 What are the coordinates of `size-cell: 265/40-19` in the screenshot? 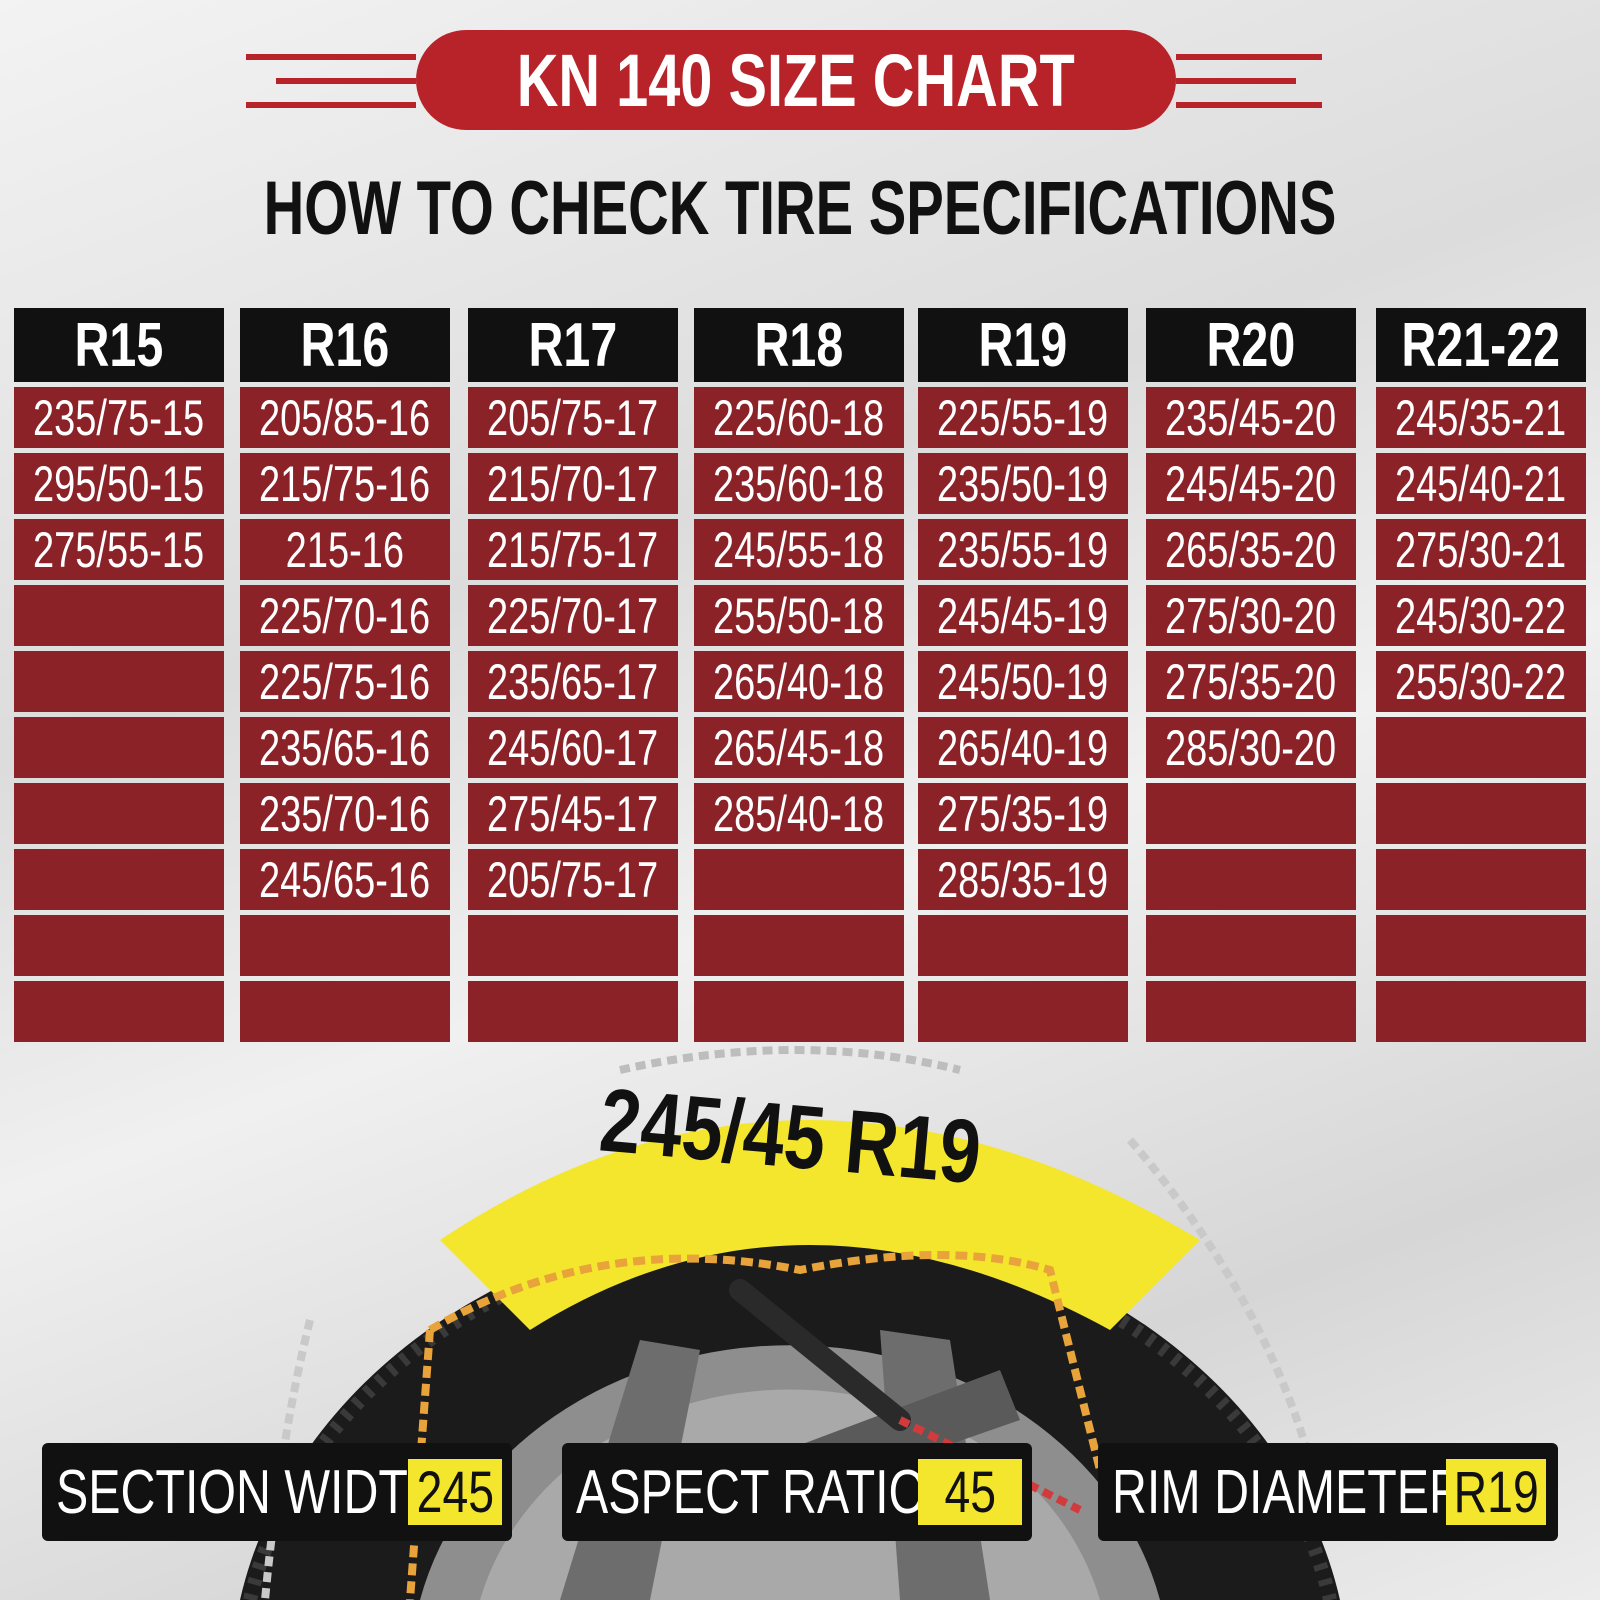 It's located at (1023, 747).